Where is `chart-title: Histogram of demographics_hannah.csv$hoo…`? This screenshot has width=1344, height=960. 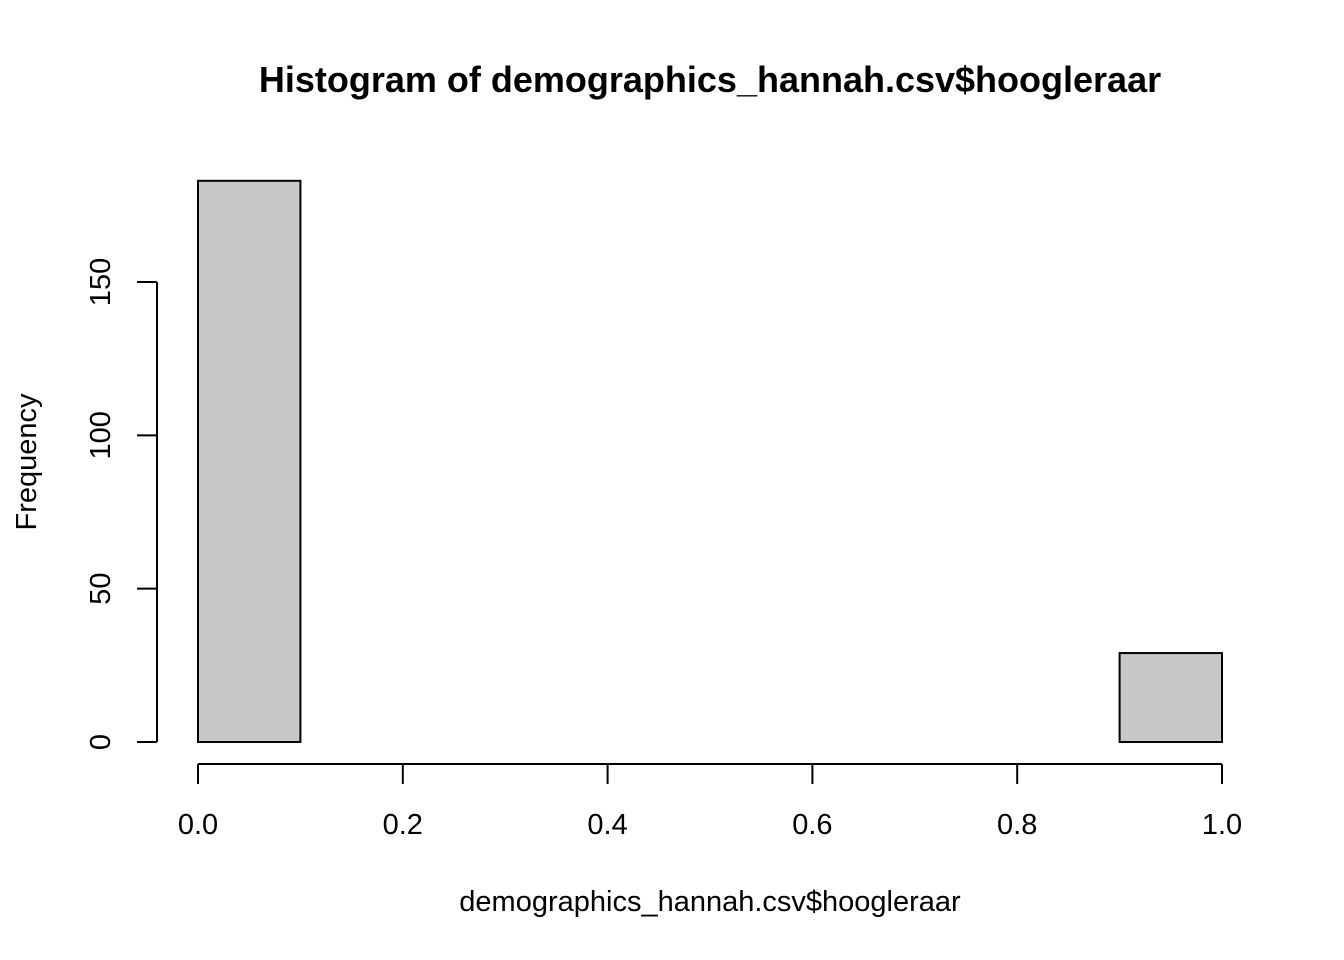 chart-title: Histogram of demographics_hannah.csv$hoo… is located at coordinates (710, 79).